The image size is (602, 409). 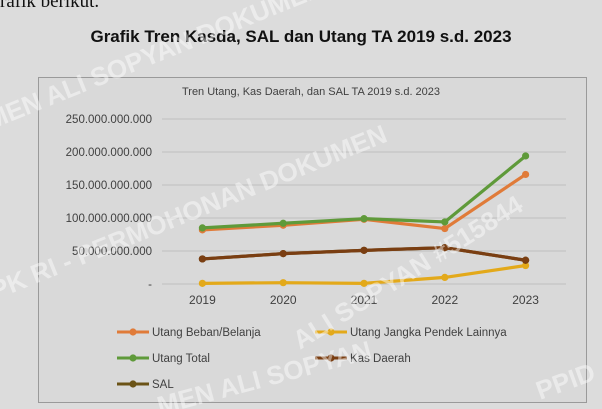 I want to click on legend-label: Kas Daerah, so click(x=380, y=359).